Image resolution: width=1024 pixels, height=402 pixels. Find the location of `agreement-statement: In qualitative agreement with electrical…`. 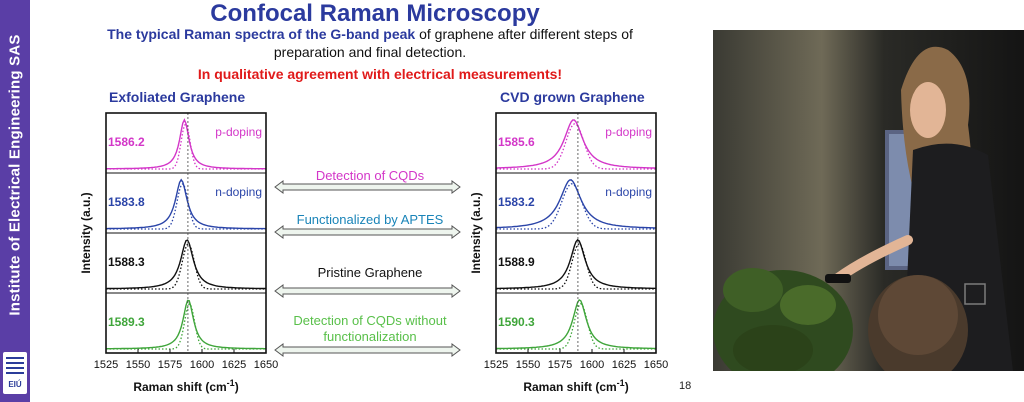

agreement-statement: In qualitative agreement with electrical… is located at coordinates (380, 74).